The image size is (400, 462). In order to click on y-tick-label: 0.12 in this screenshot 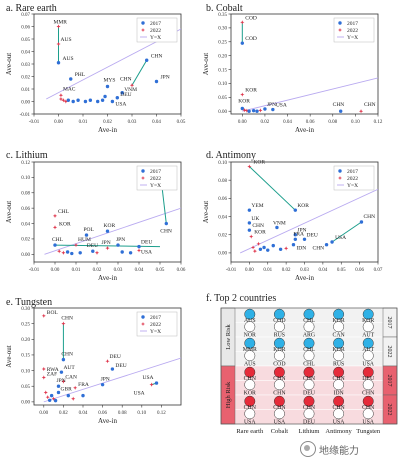, I will do `click(25, 163)`.